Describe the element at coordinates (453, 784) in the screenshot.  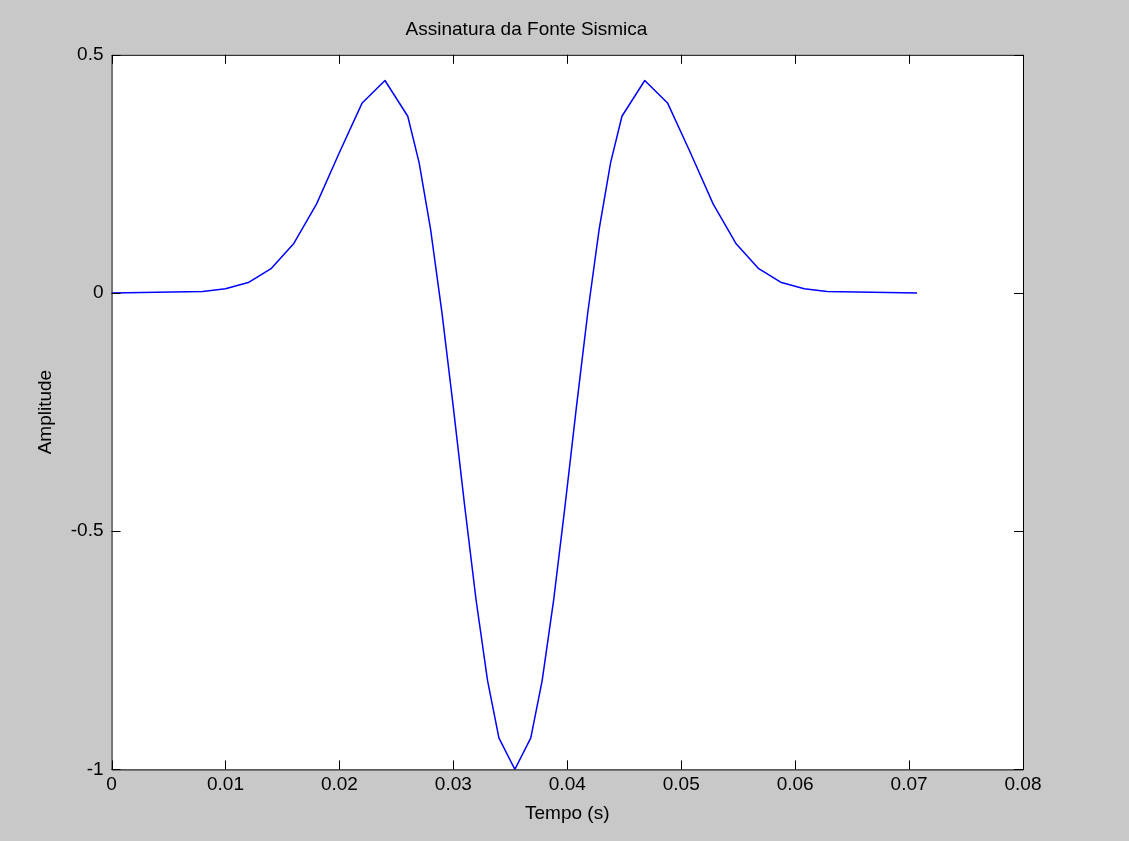
I see `x-tick-label: 0.03` at that location.